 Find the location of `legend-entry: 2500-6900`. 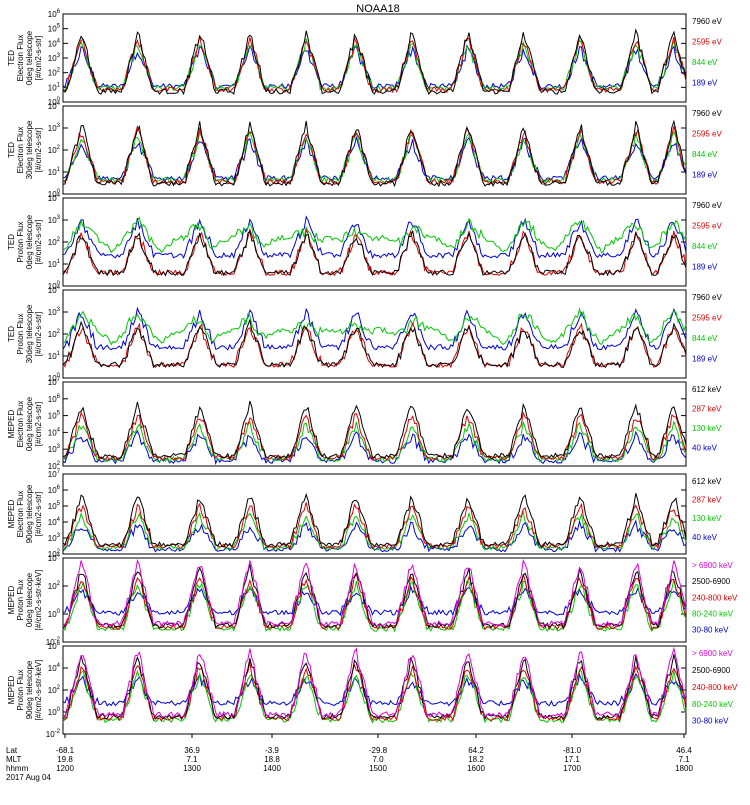

legend-entry: 2500-6900 is located at coordinates (711, 581).